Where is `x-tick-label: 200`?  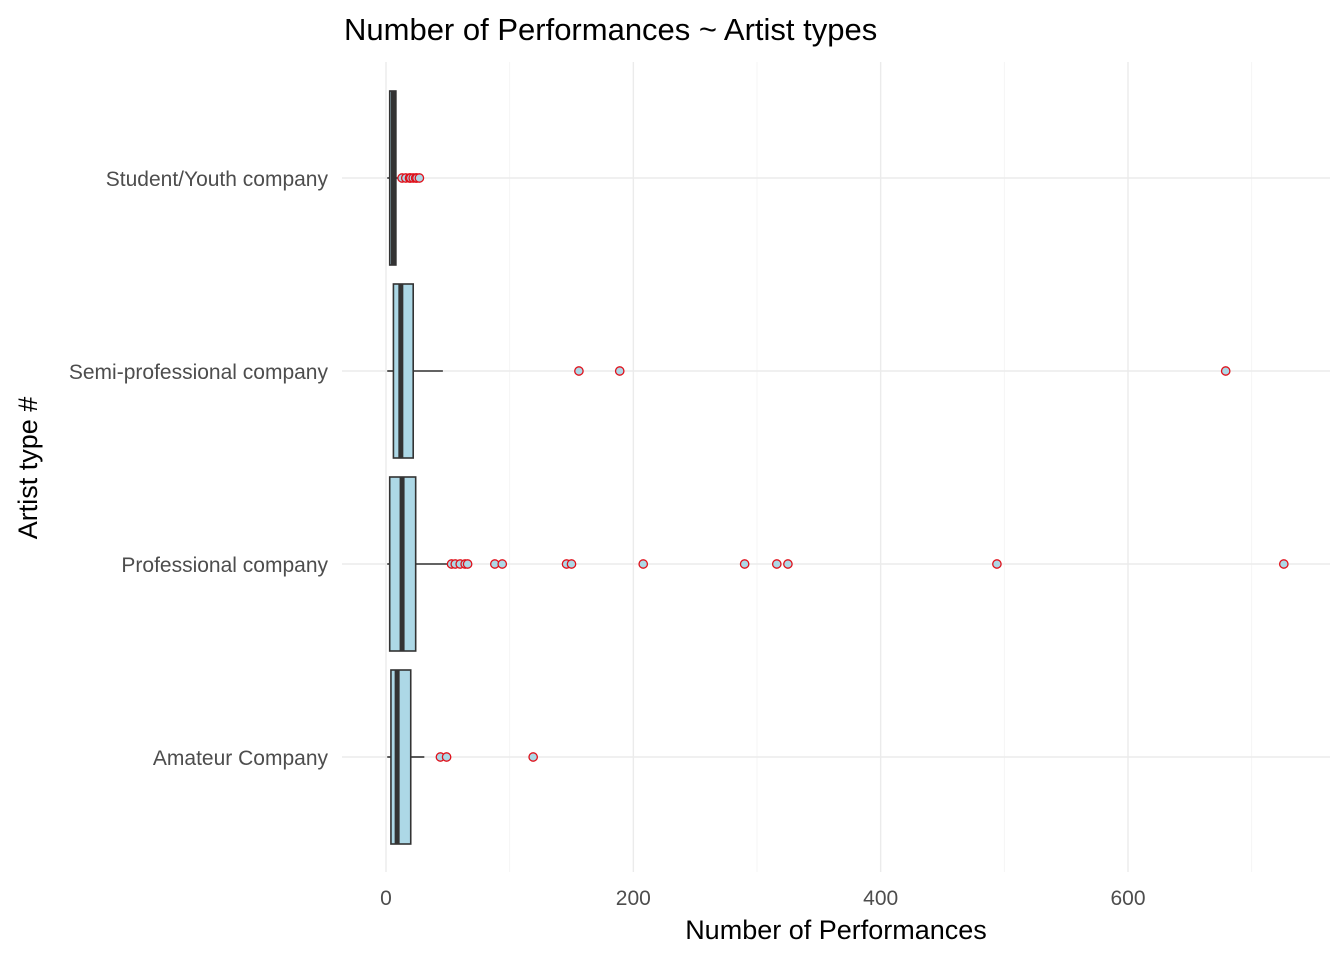 x-tick-label: 200 is located at coordinates (633, 898).